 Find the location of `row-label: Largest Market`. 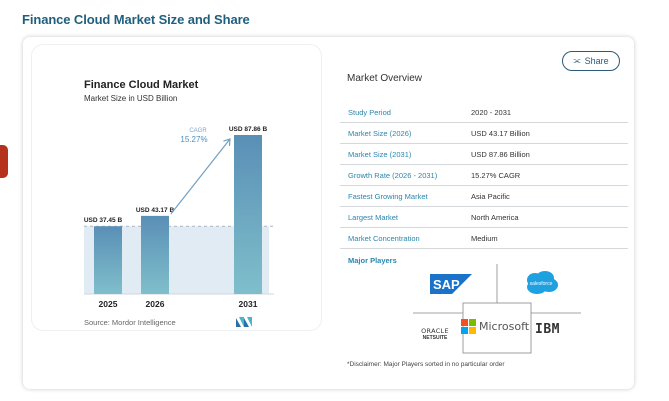

row-label: Largest Market is located at coordinates (373, 217).